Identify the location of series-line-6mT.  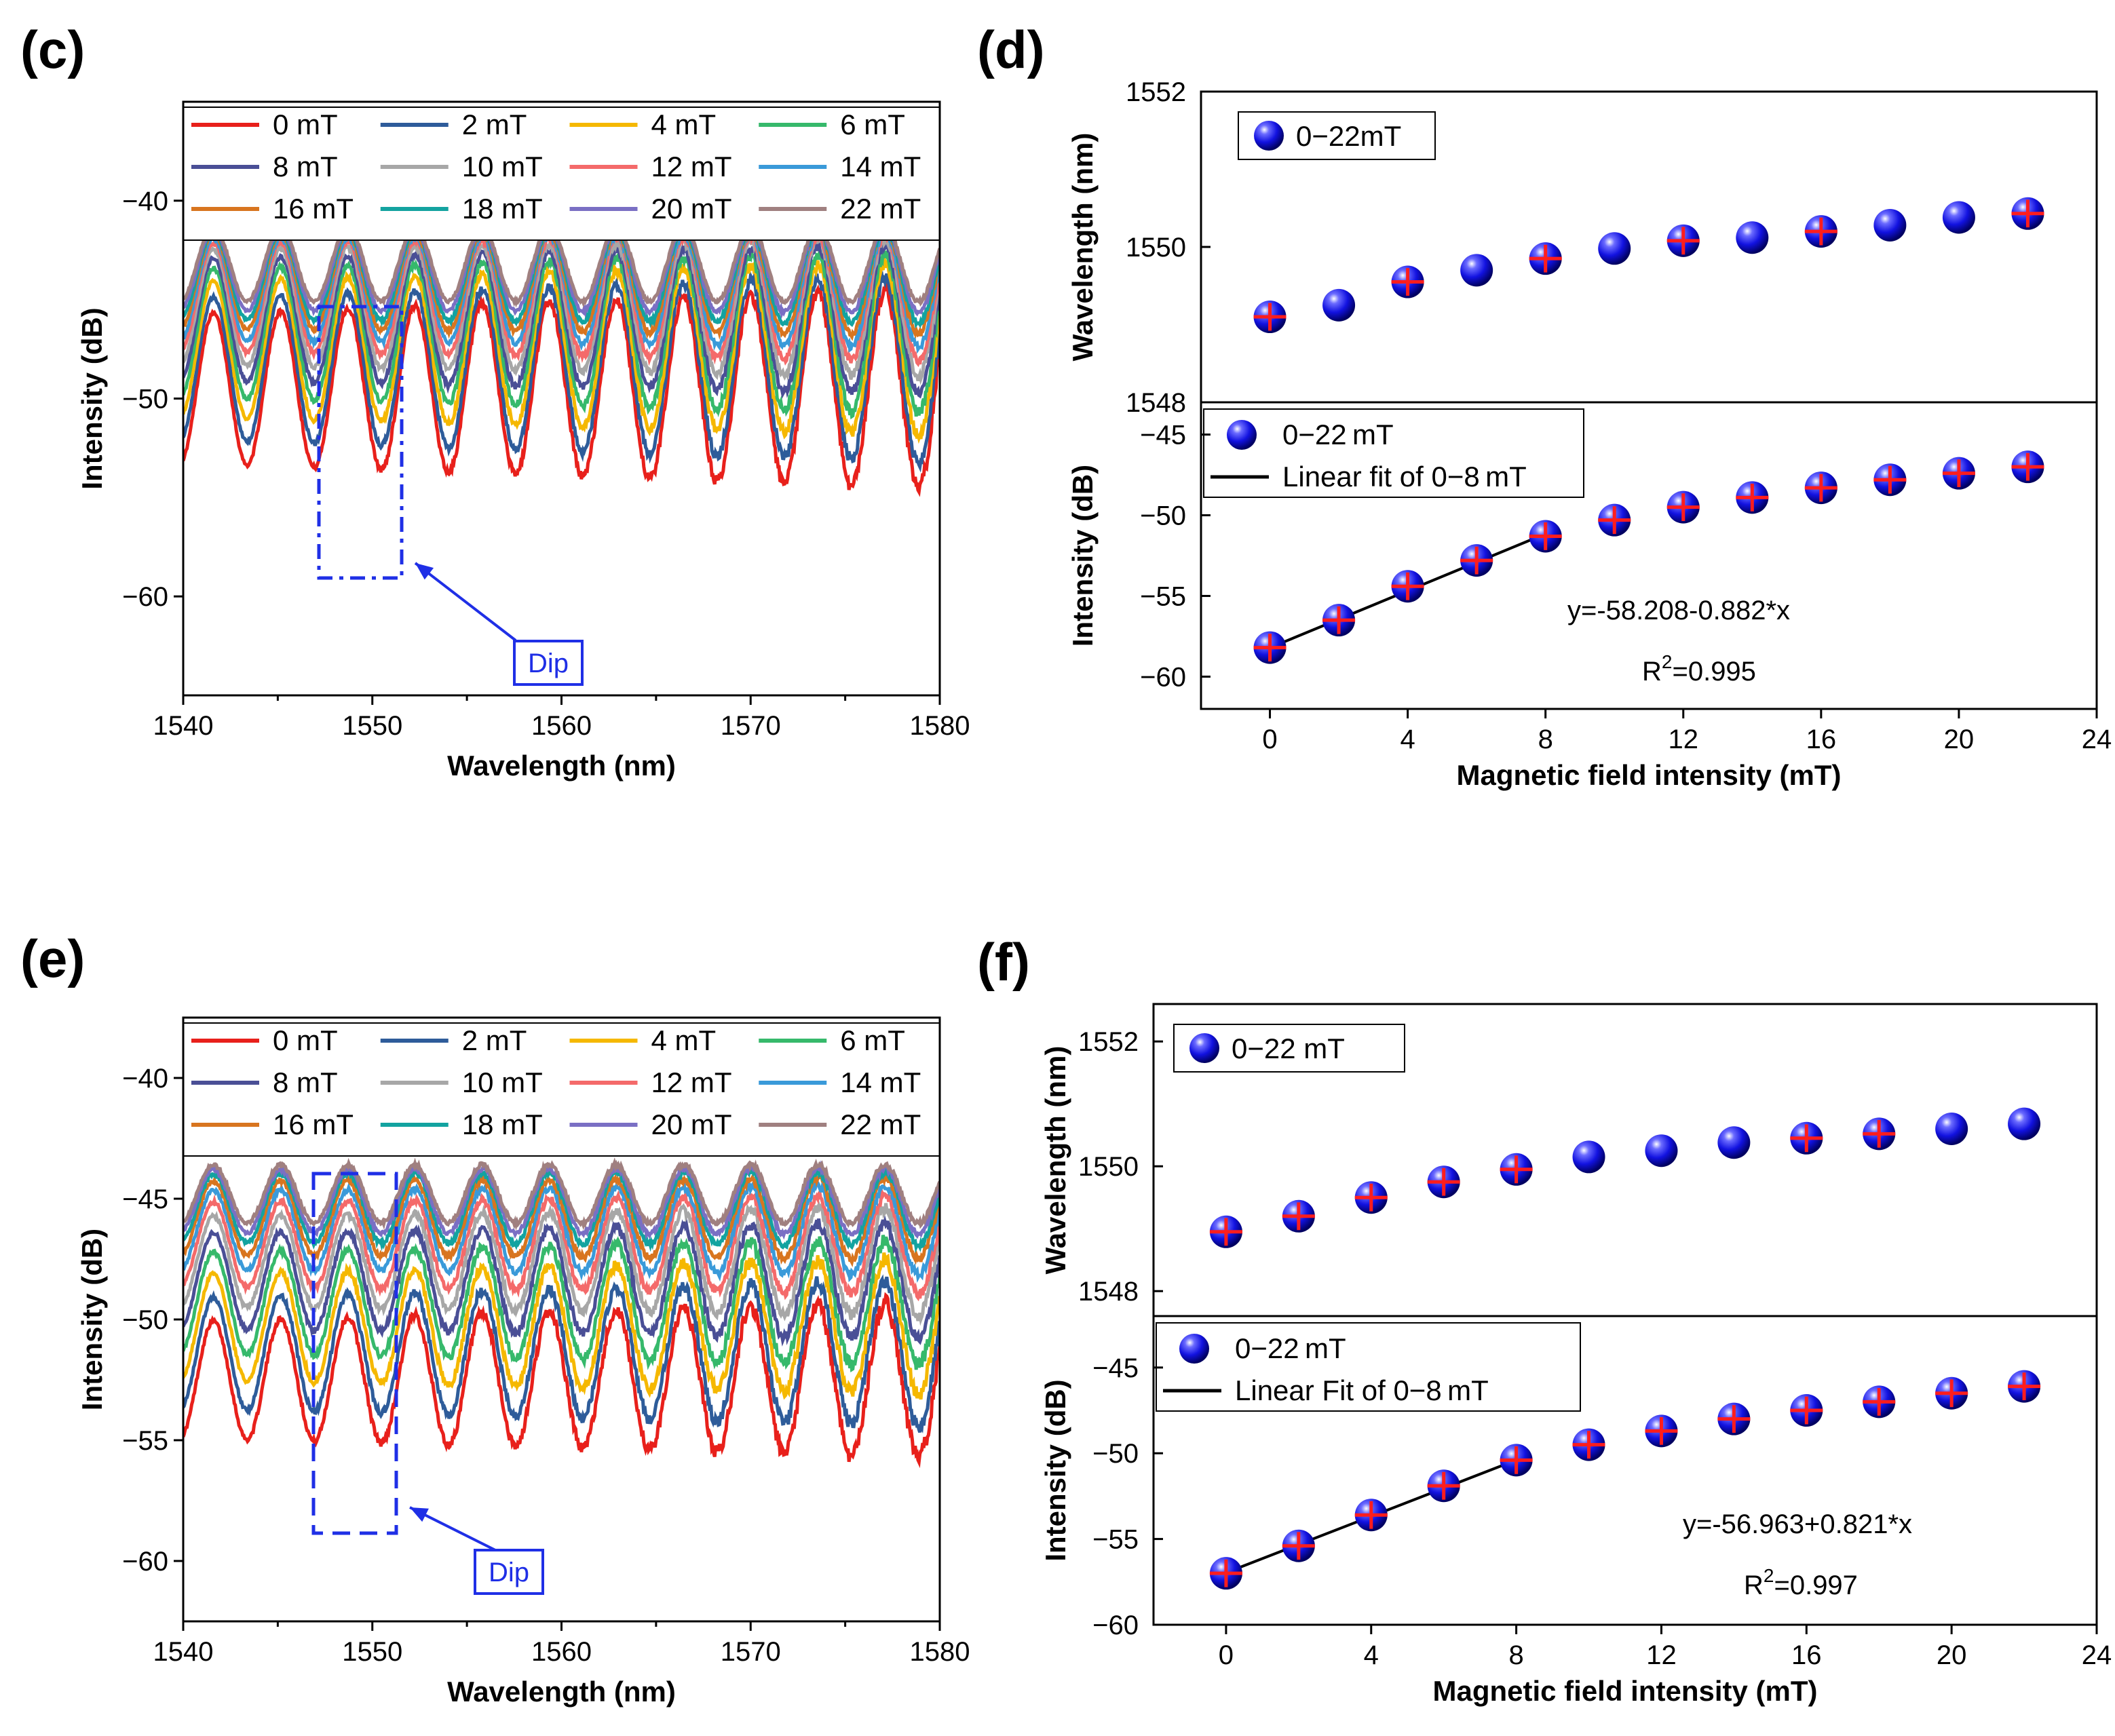
(561, 334).